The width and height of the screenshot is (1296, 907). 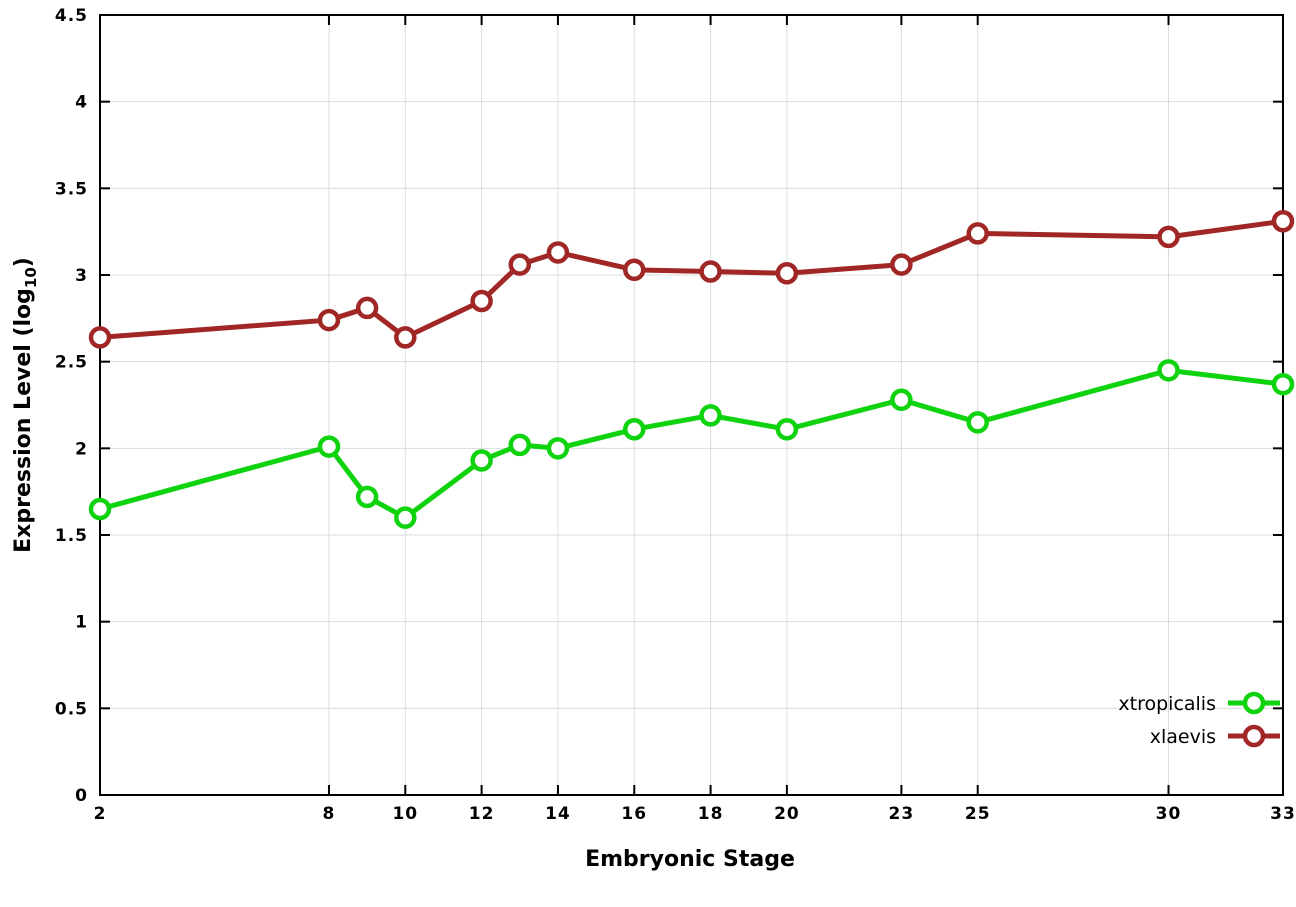 I want to click on x-tick-label: 33, so click(x=1283, y=814).